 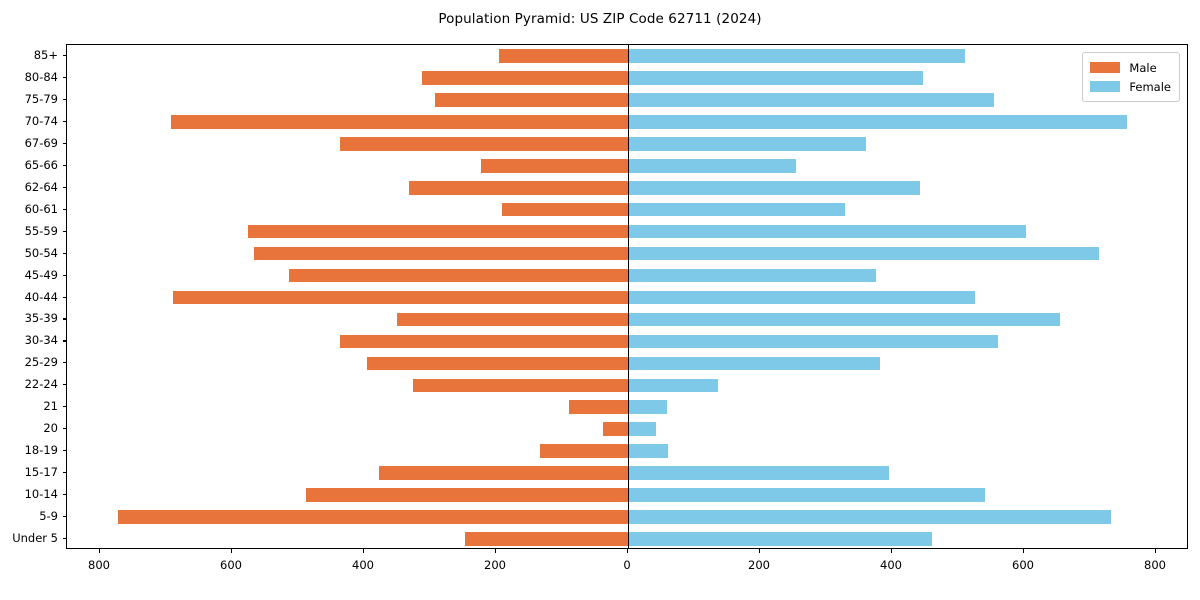 What do you see at coordinates (627, 565) in the screenshot?
I see `x-tick-label: 0` at bounding box center [627, 565].